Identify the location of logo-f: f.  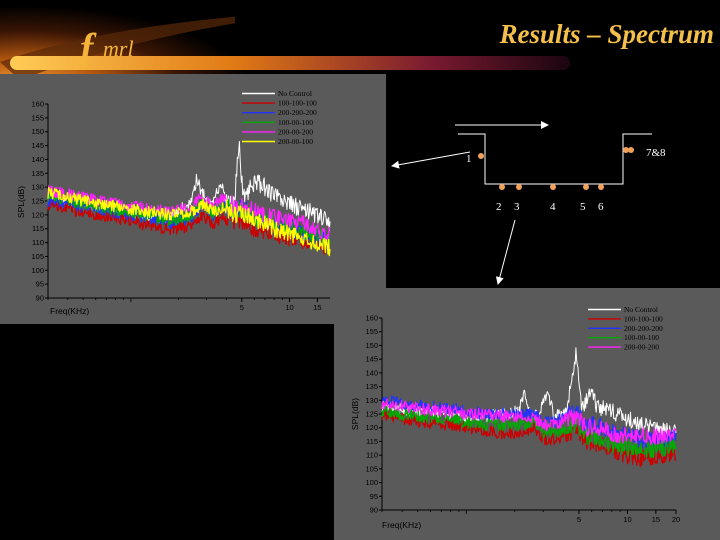
(87, 47).